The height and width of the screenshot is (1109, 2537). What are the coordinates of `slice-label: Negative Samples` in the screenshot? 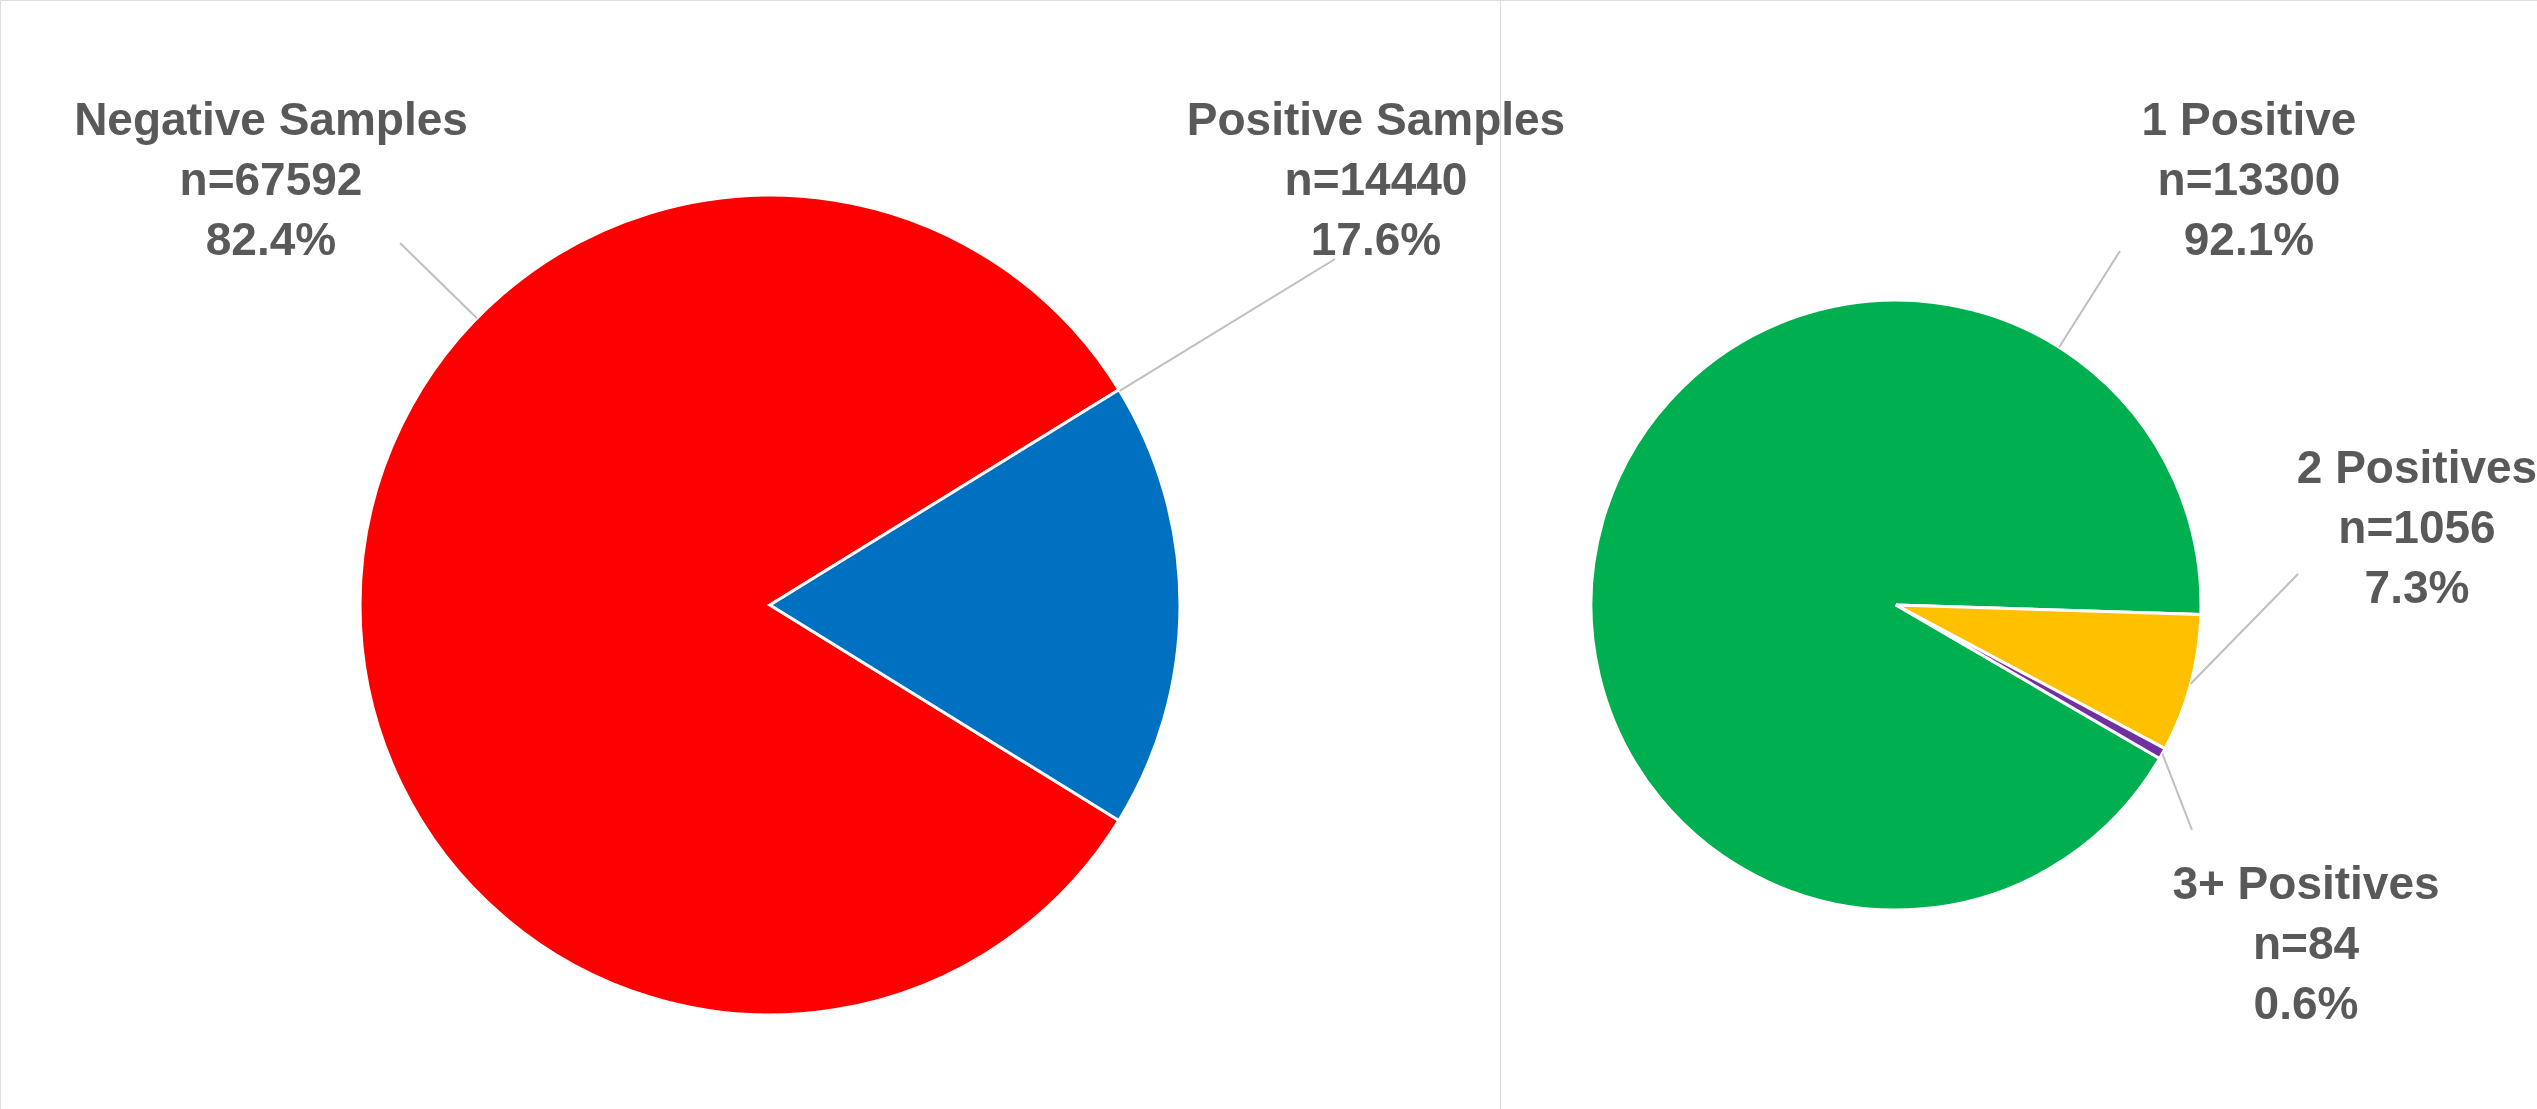 It's located at (271, 119).